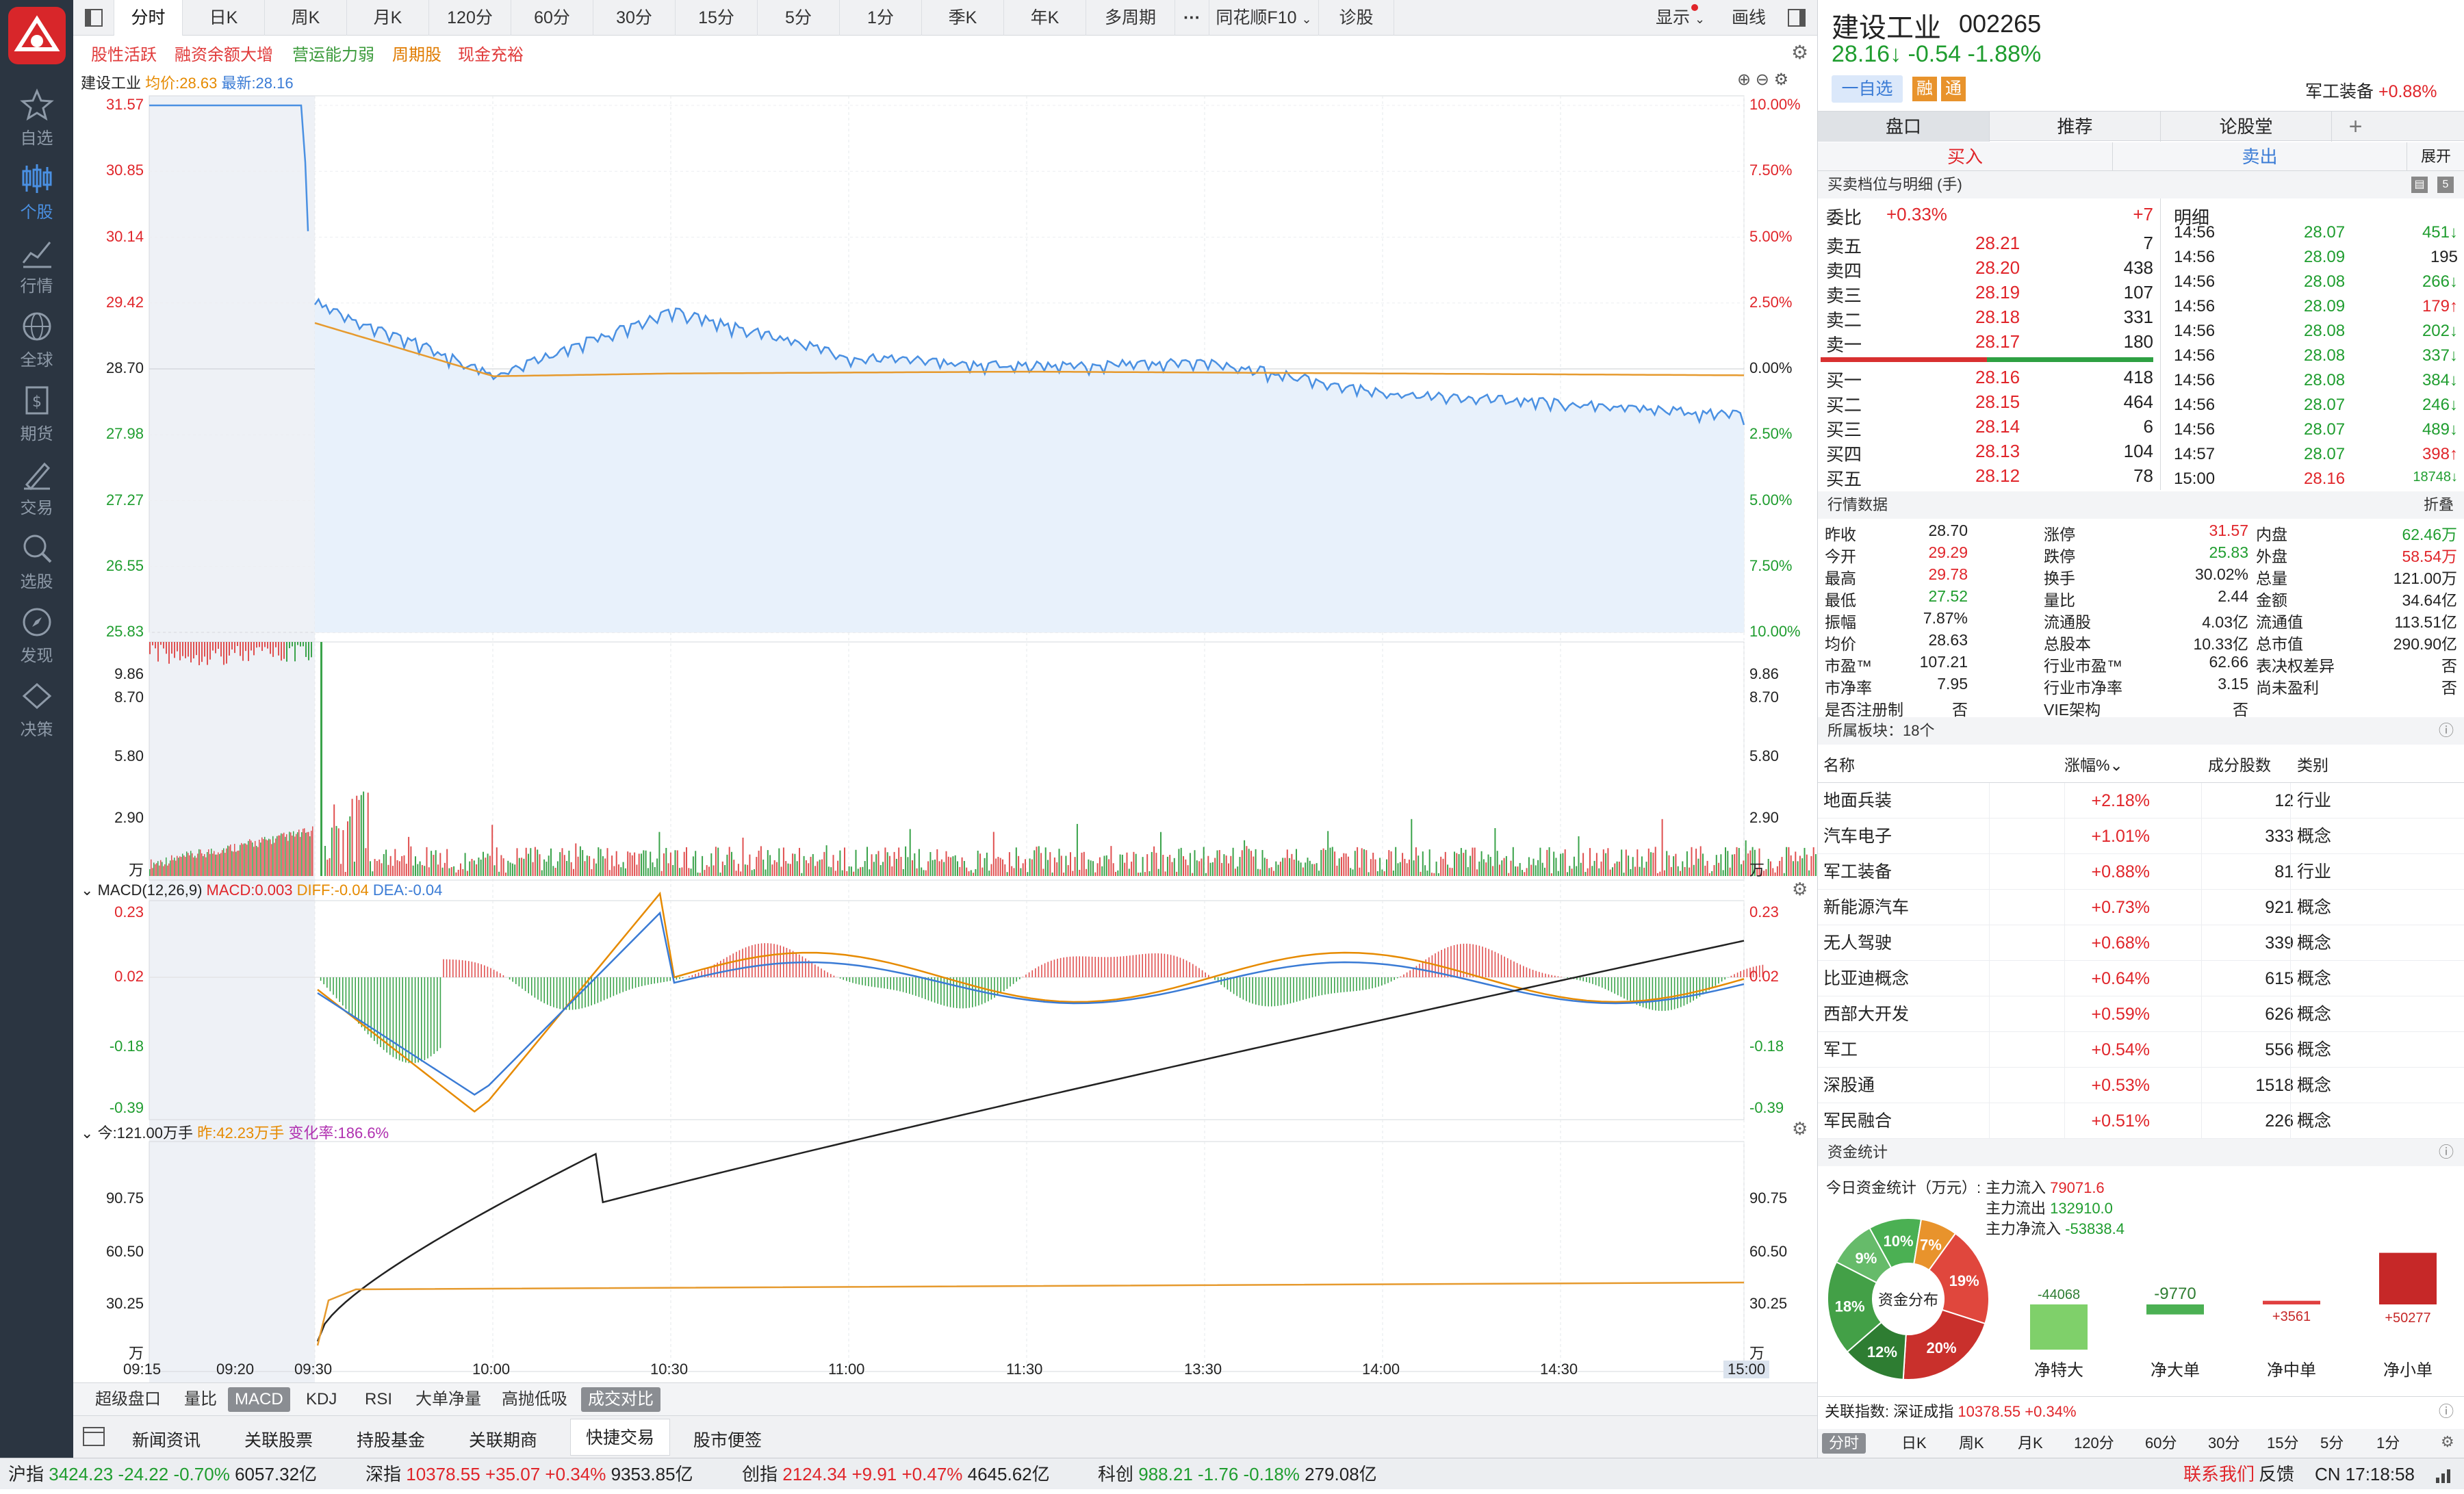 The width and height of the screenshot is (2464, 1494). I want to click on tab-related-stocks: 关联股票, so click(278, 1440).